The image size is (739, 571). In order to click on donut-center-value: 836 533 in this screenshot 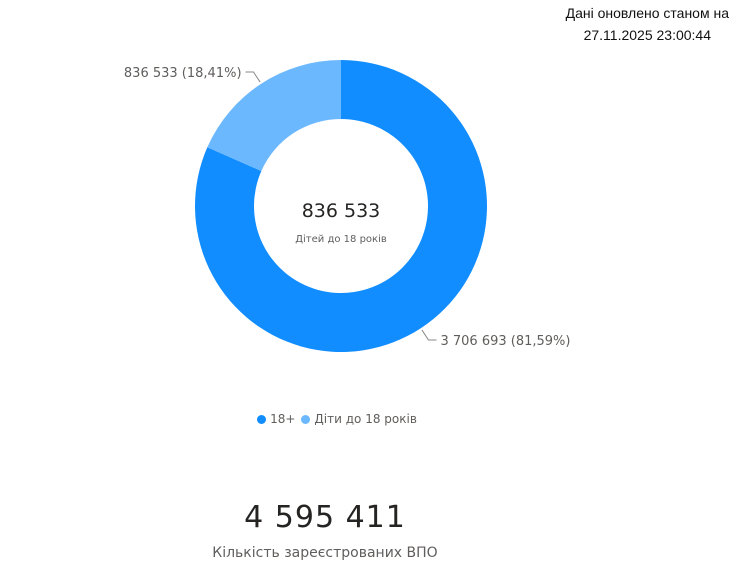, I will do `click(341, 211)`.